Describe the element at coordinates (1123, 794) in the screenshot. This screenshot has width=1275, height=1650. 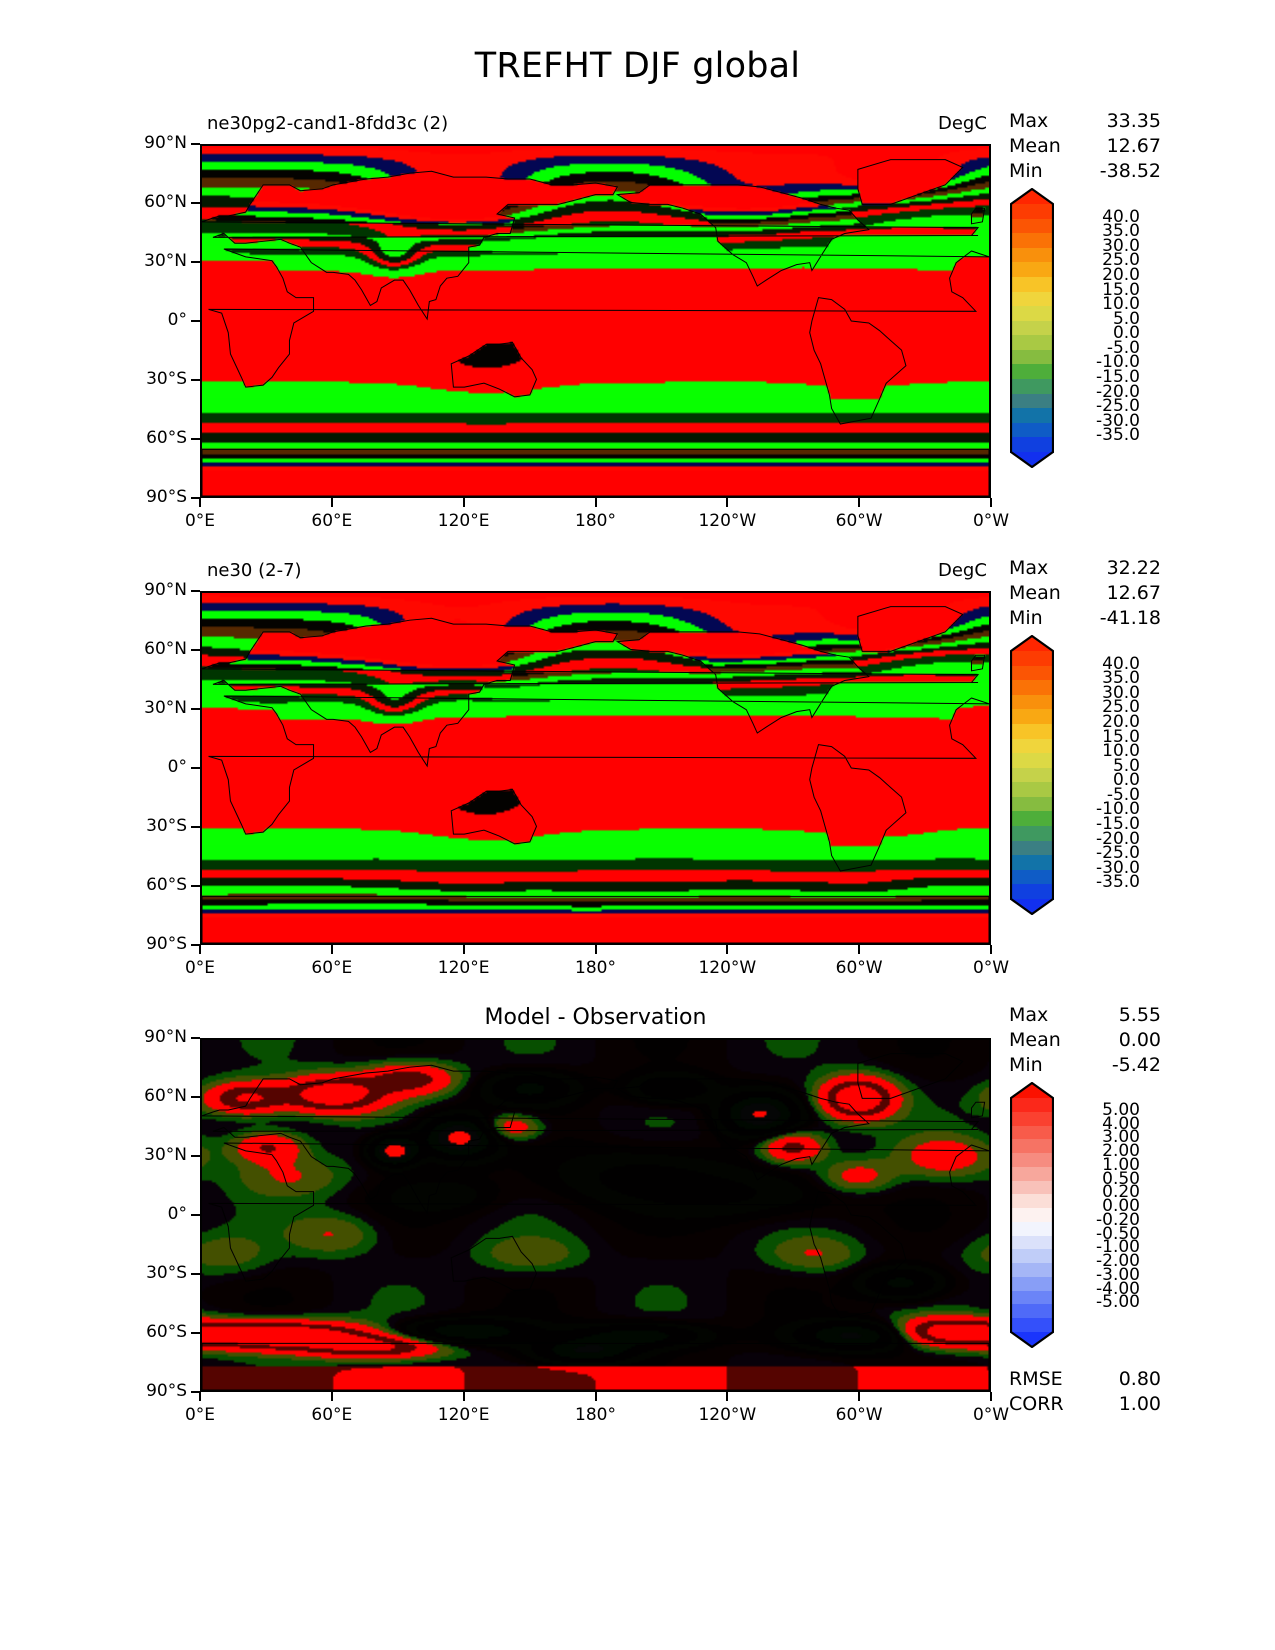
I see `colorbar-tick-label: -5.0` at that location.